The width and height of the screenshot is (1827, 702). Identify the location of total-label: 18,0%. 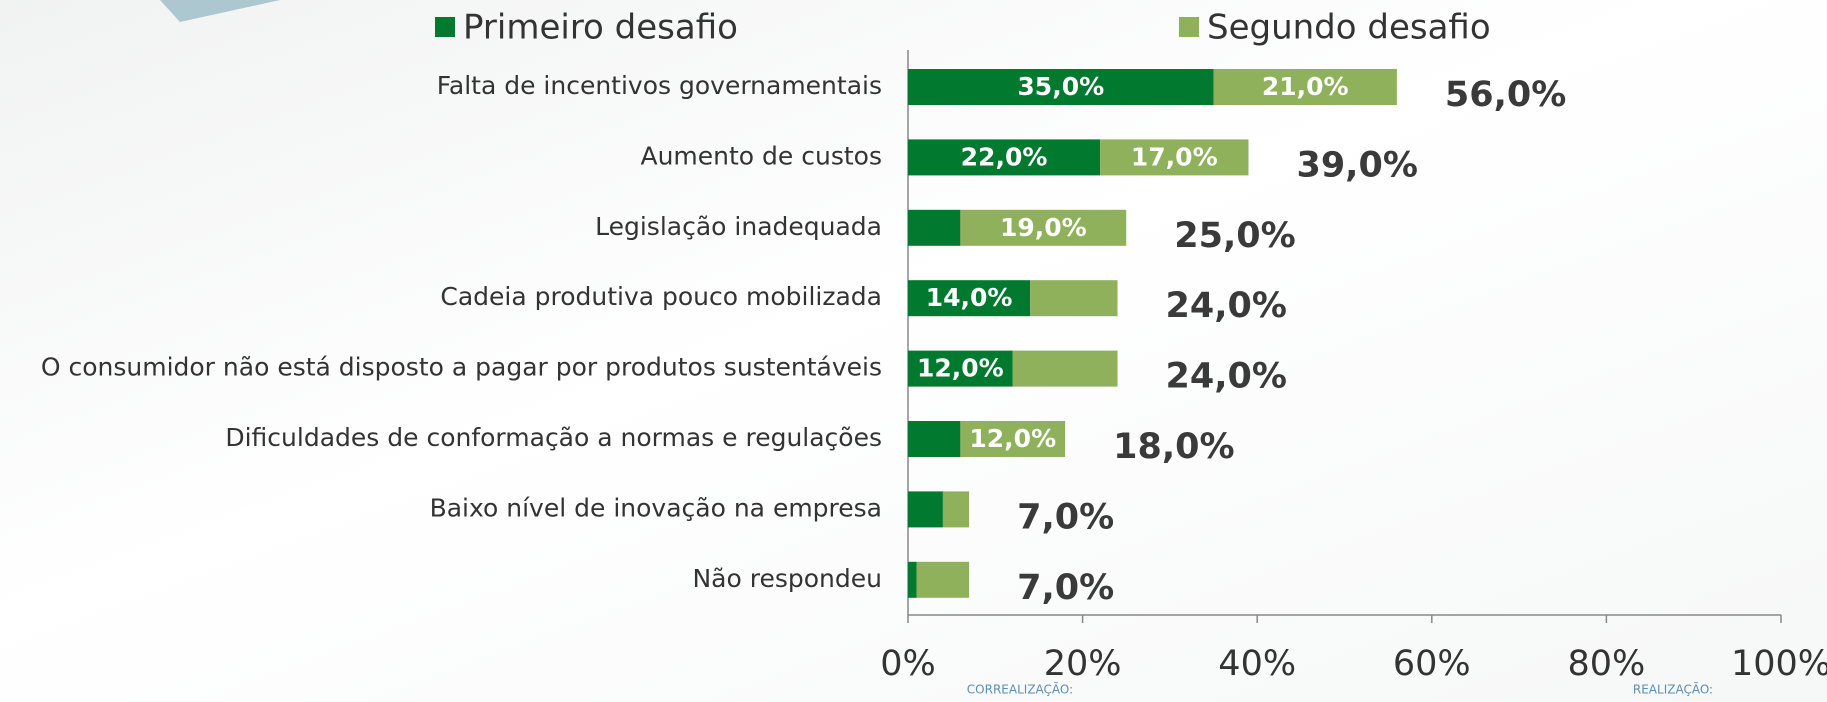
(1173, 447).